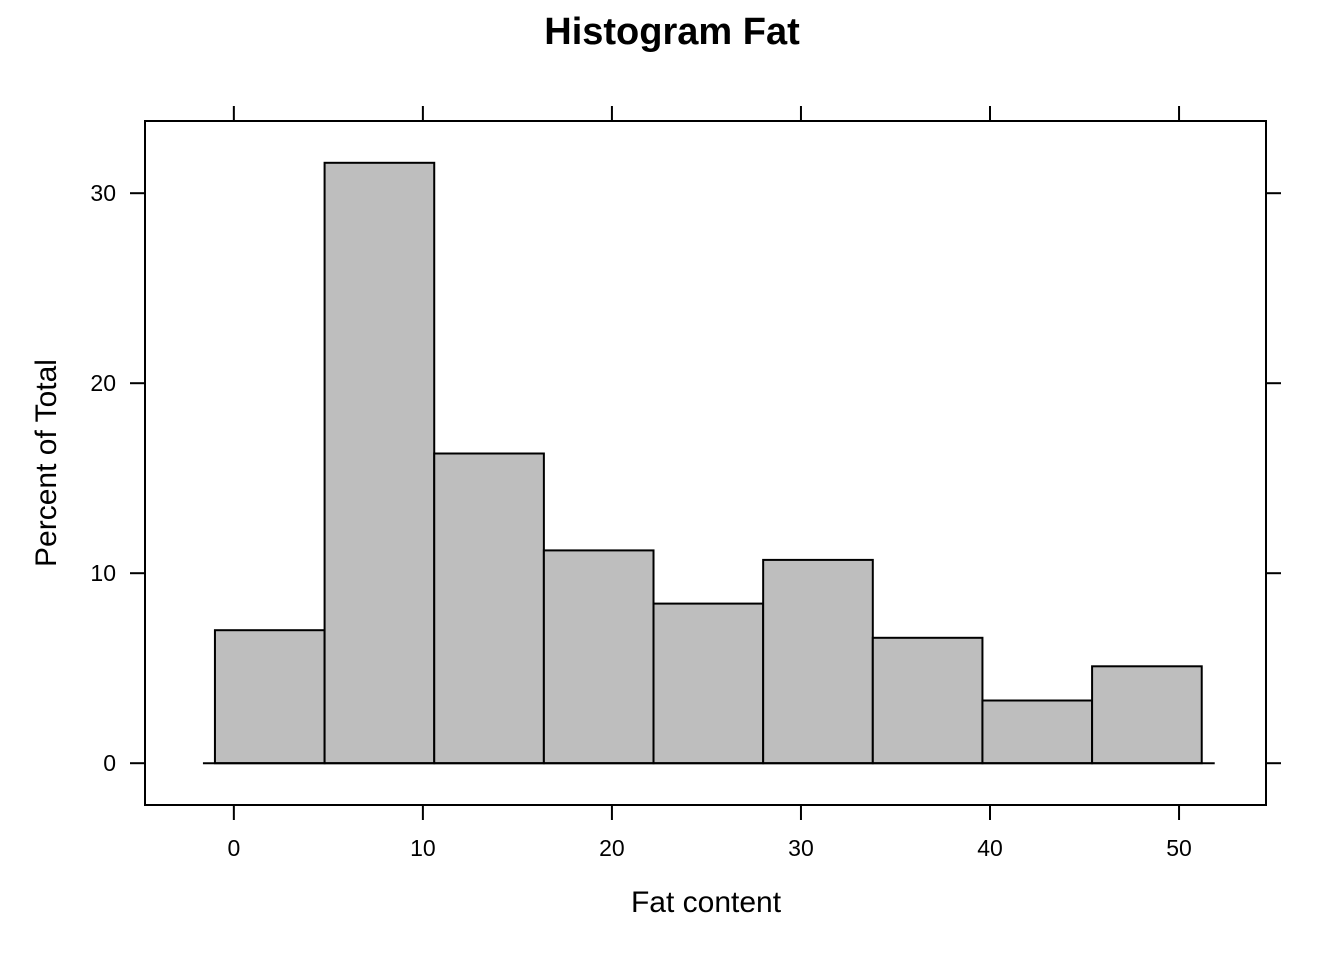 The height and width of the screenshot is (960, 1344). Describe the element at coordinates (612, 848) in the screenshot. I see `x-tick-label: 20` at that location.